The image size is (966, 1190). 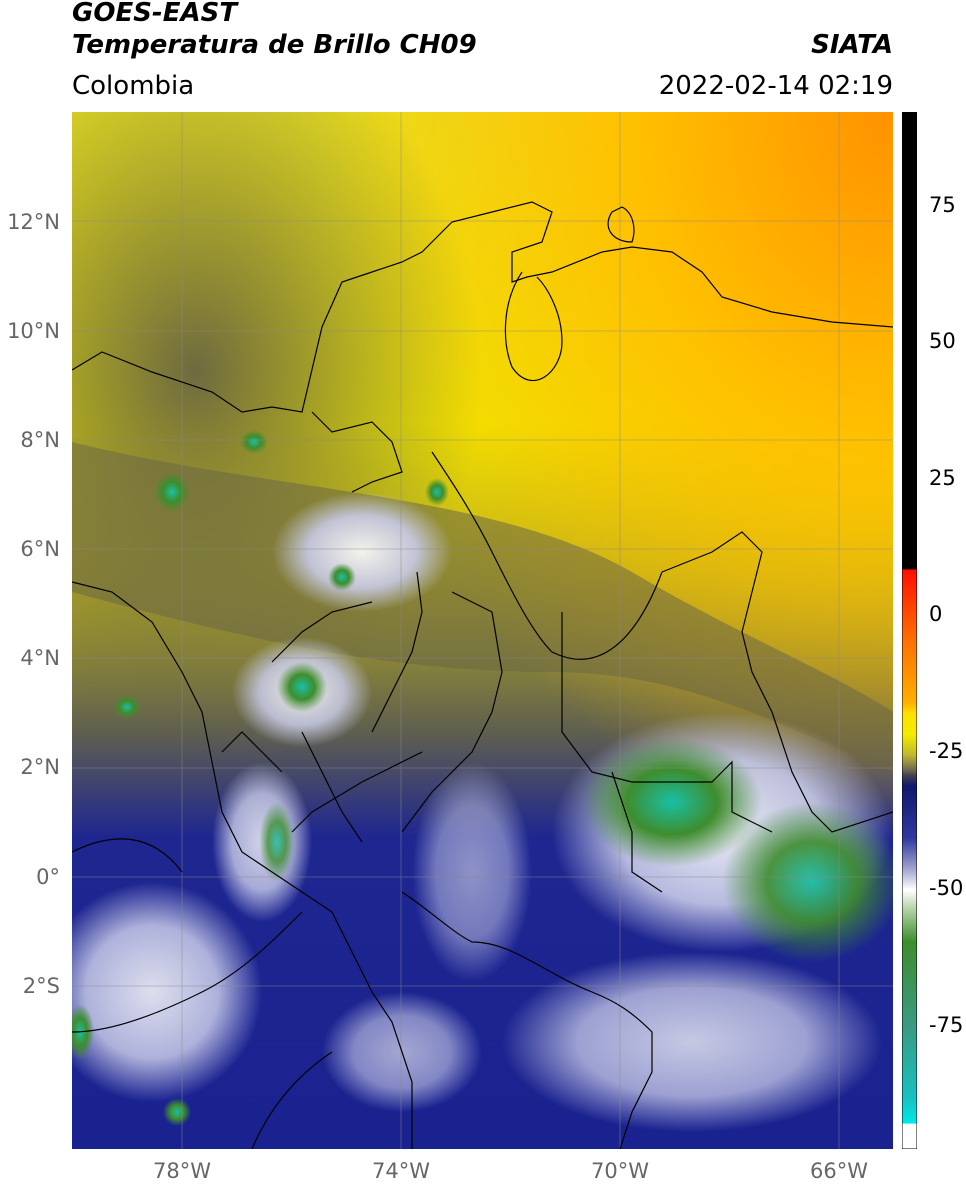 I want to click on lon-tick-78w: 78°W, so click(x=182, y=1171).